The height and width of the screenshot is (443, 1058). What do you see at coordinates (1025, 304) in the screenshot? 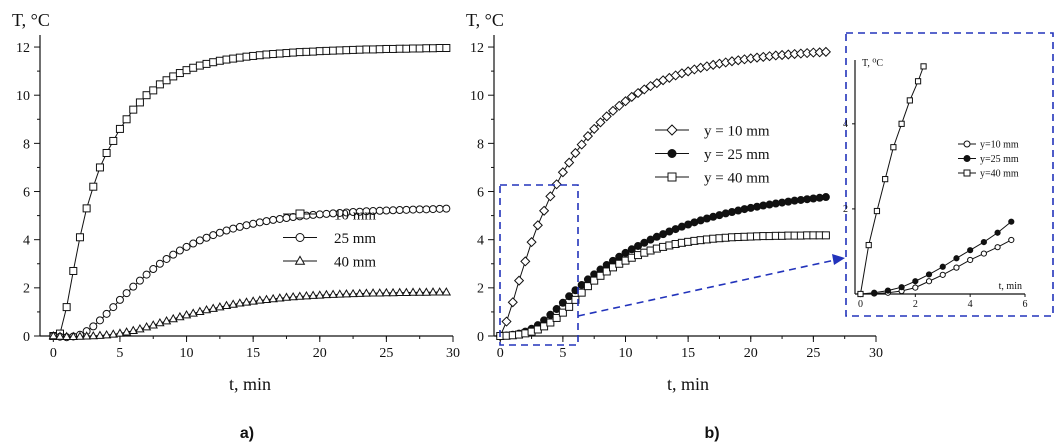
I see `x-tick-label: 6` at bounding box center [1025, 304].